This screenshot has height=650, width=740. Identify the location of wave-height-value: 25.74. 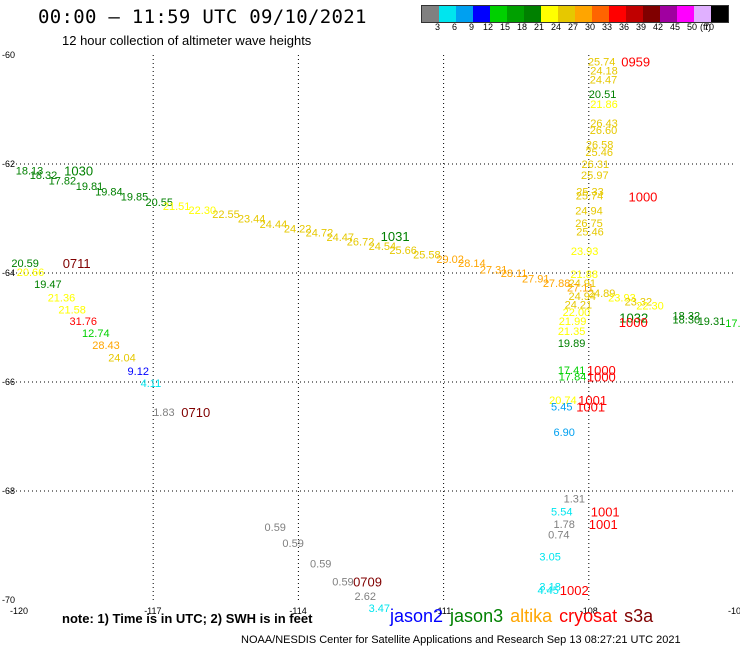
(602, 63).